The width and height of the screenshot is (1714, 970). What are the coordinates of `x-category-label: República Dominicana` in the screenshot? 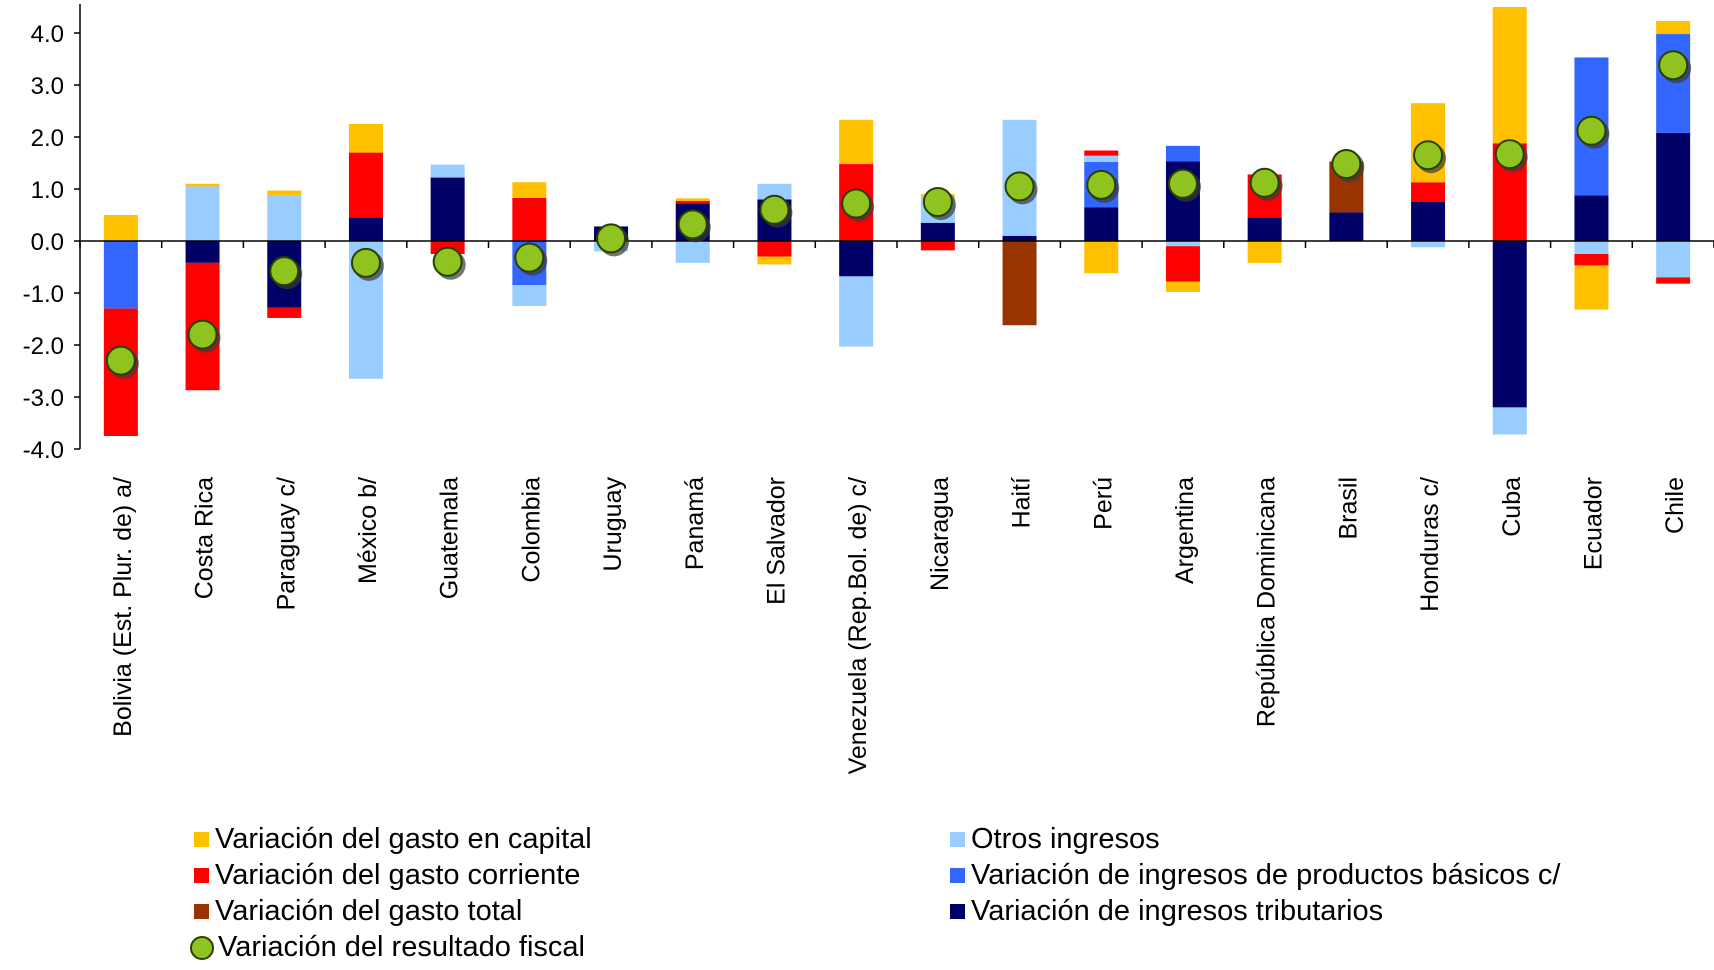 It's located at (1267, 602).